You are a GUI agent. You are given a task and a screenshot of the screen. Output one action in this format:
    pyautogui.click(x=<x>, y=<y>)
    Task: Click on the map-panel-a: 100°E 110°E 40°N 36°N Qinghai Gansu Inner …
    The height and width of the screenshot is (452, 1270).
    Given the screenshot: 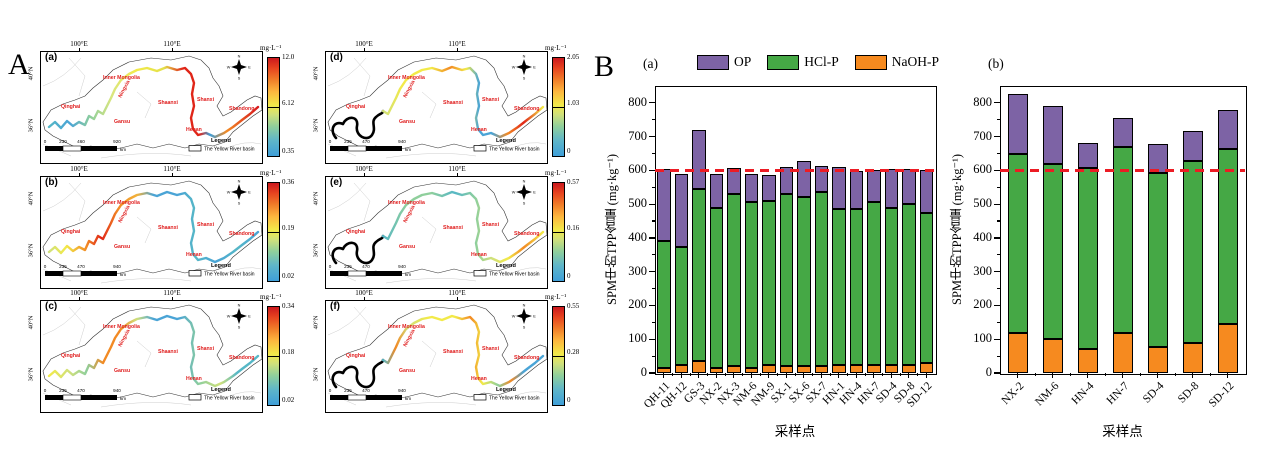 What is the action you would take?
    pyautogui.click(x=164, y=102)
    